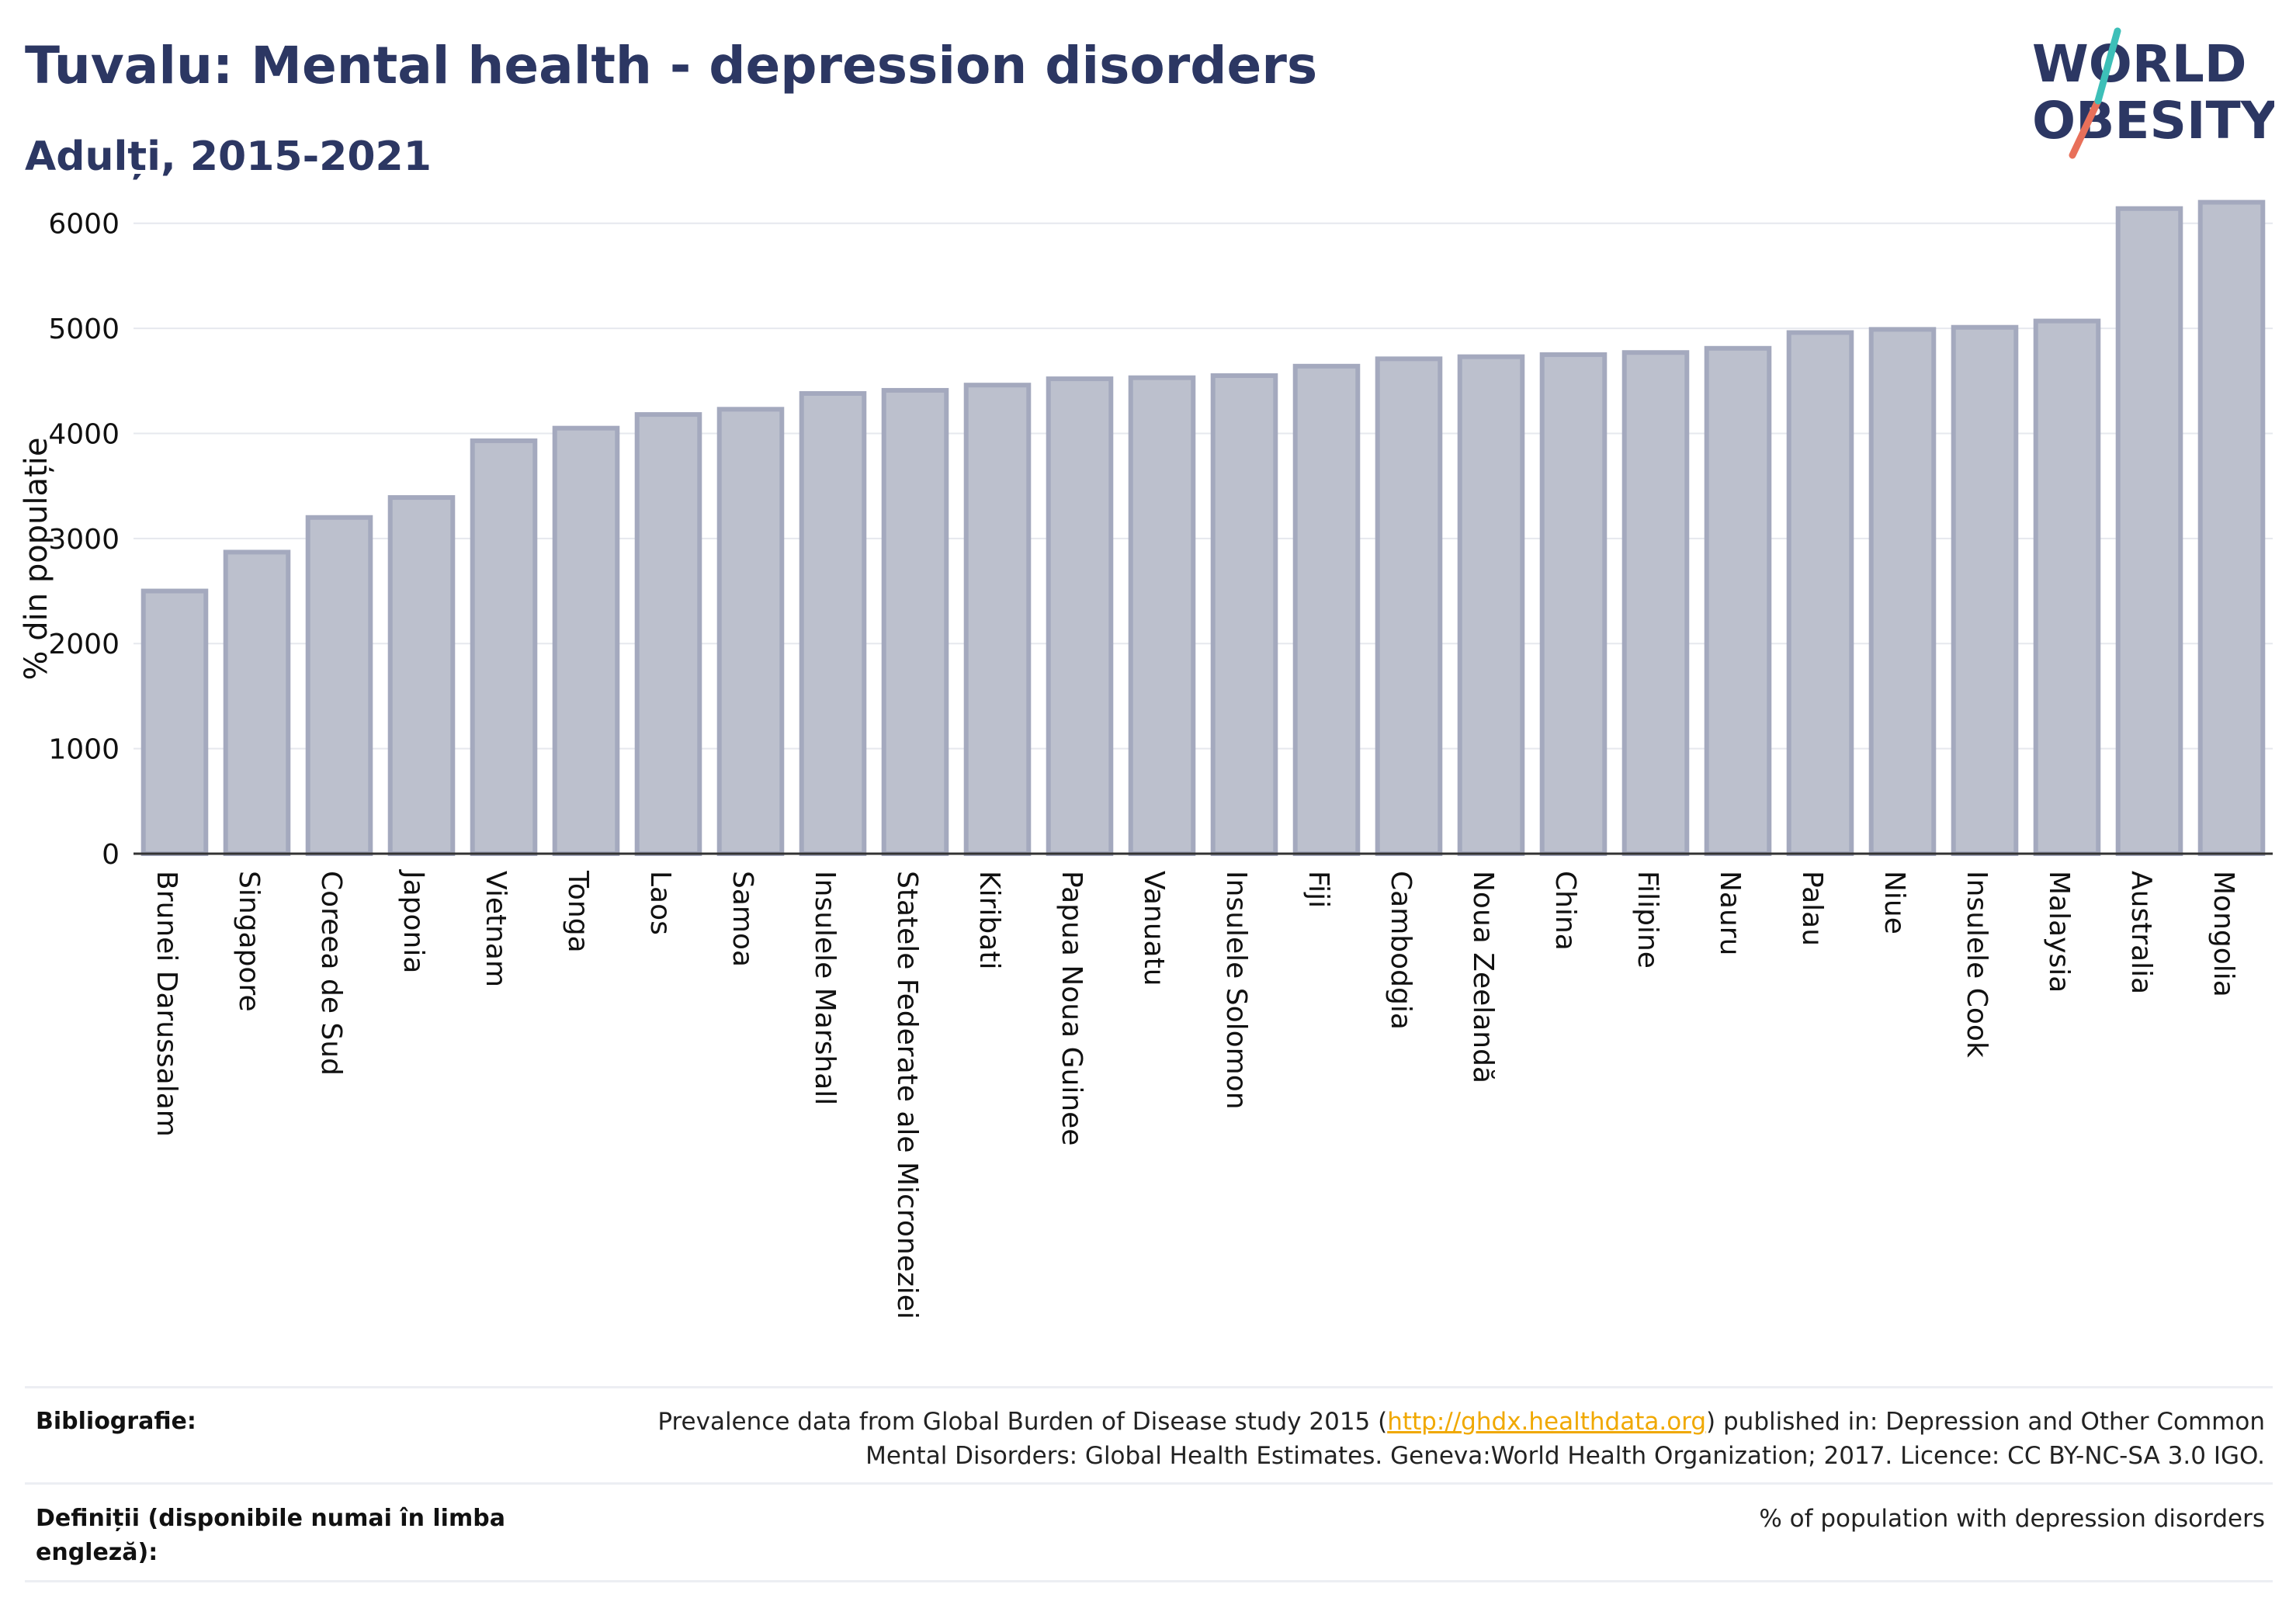  I want to click on x-tick-label: Fiji, so click(1318, 890).